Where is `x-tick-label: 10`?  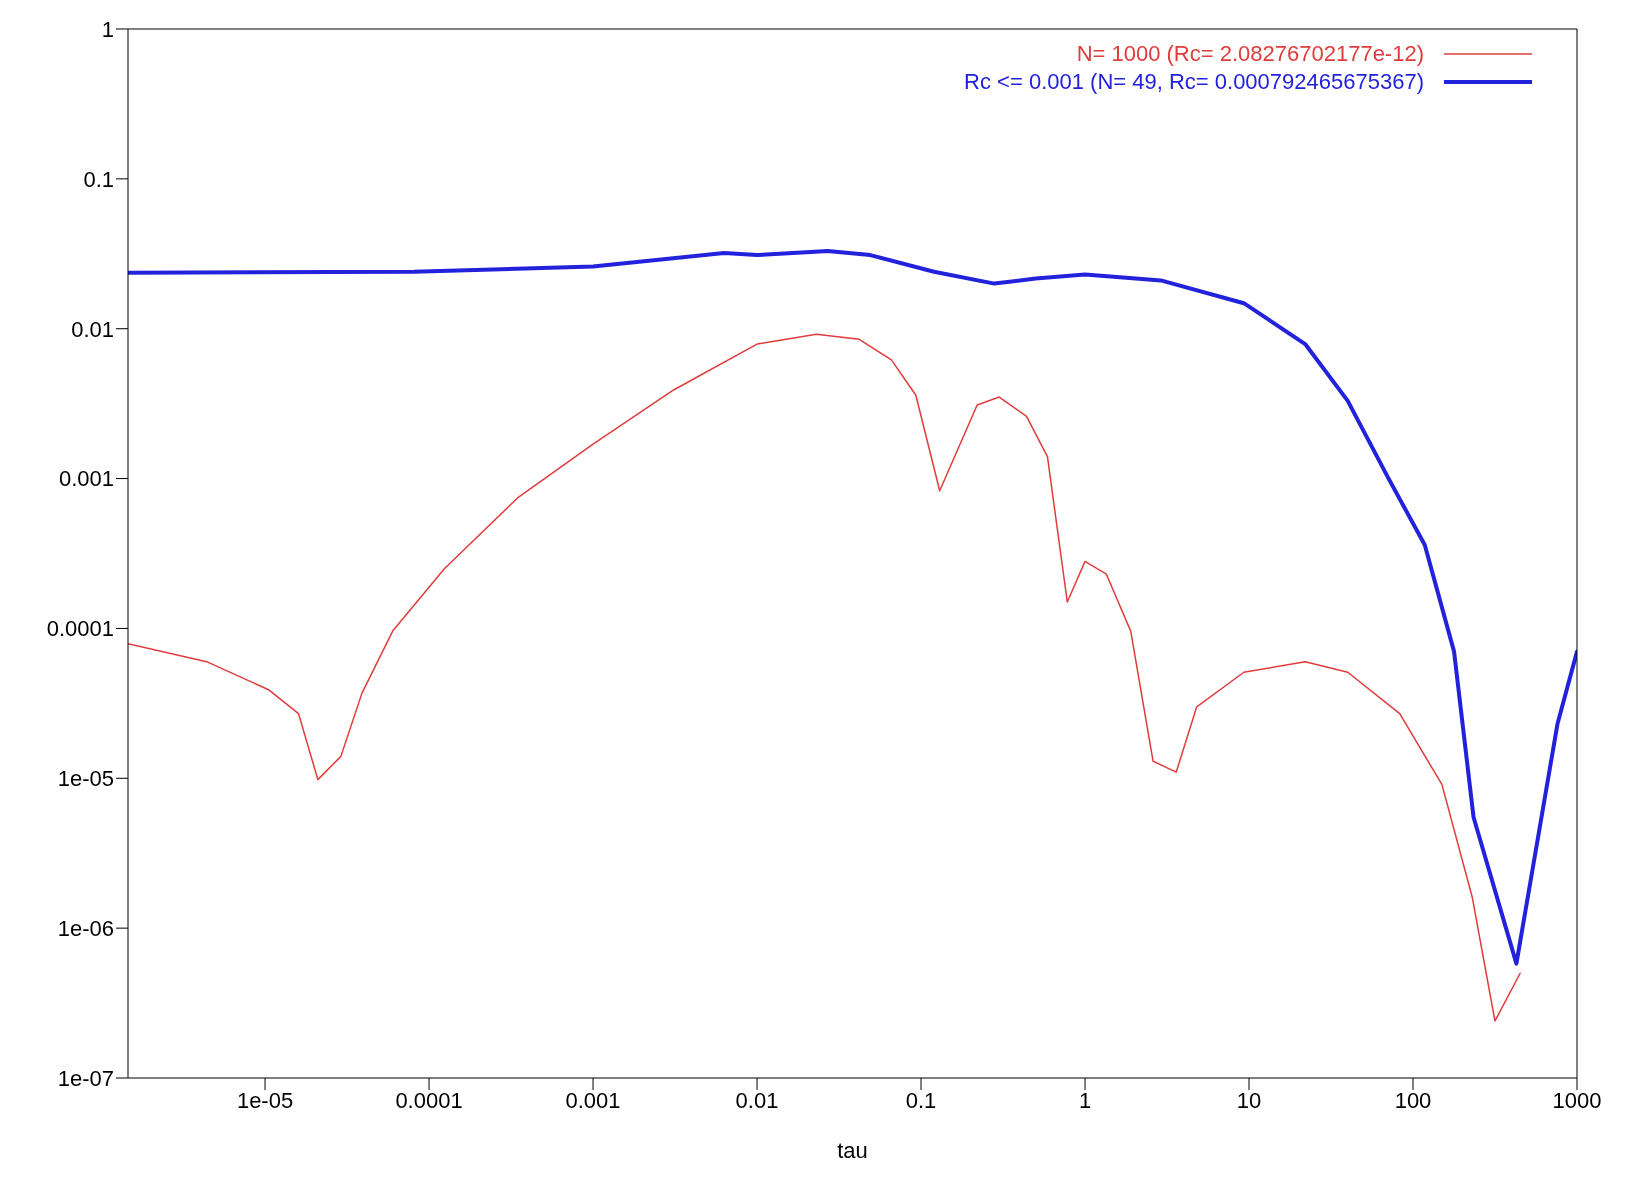
x-tick-label: 10 is located at coordinates (1249, 1100).